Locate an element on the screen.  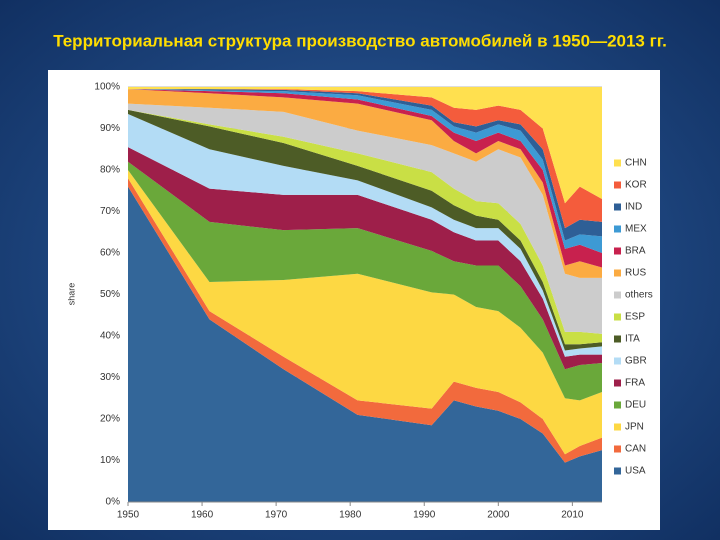
legend-label: MEX is located at coordinates (636, 229).